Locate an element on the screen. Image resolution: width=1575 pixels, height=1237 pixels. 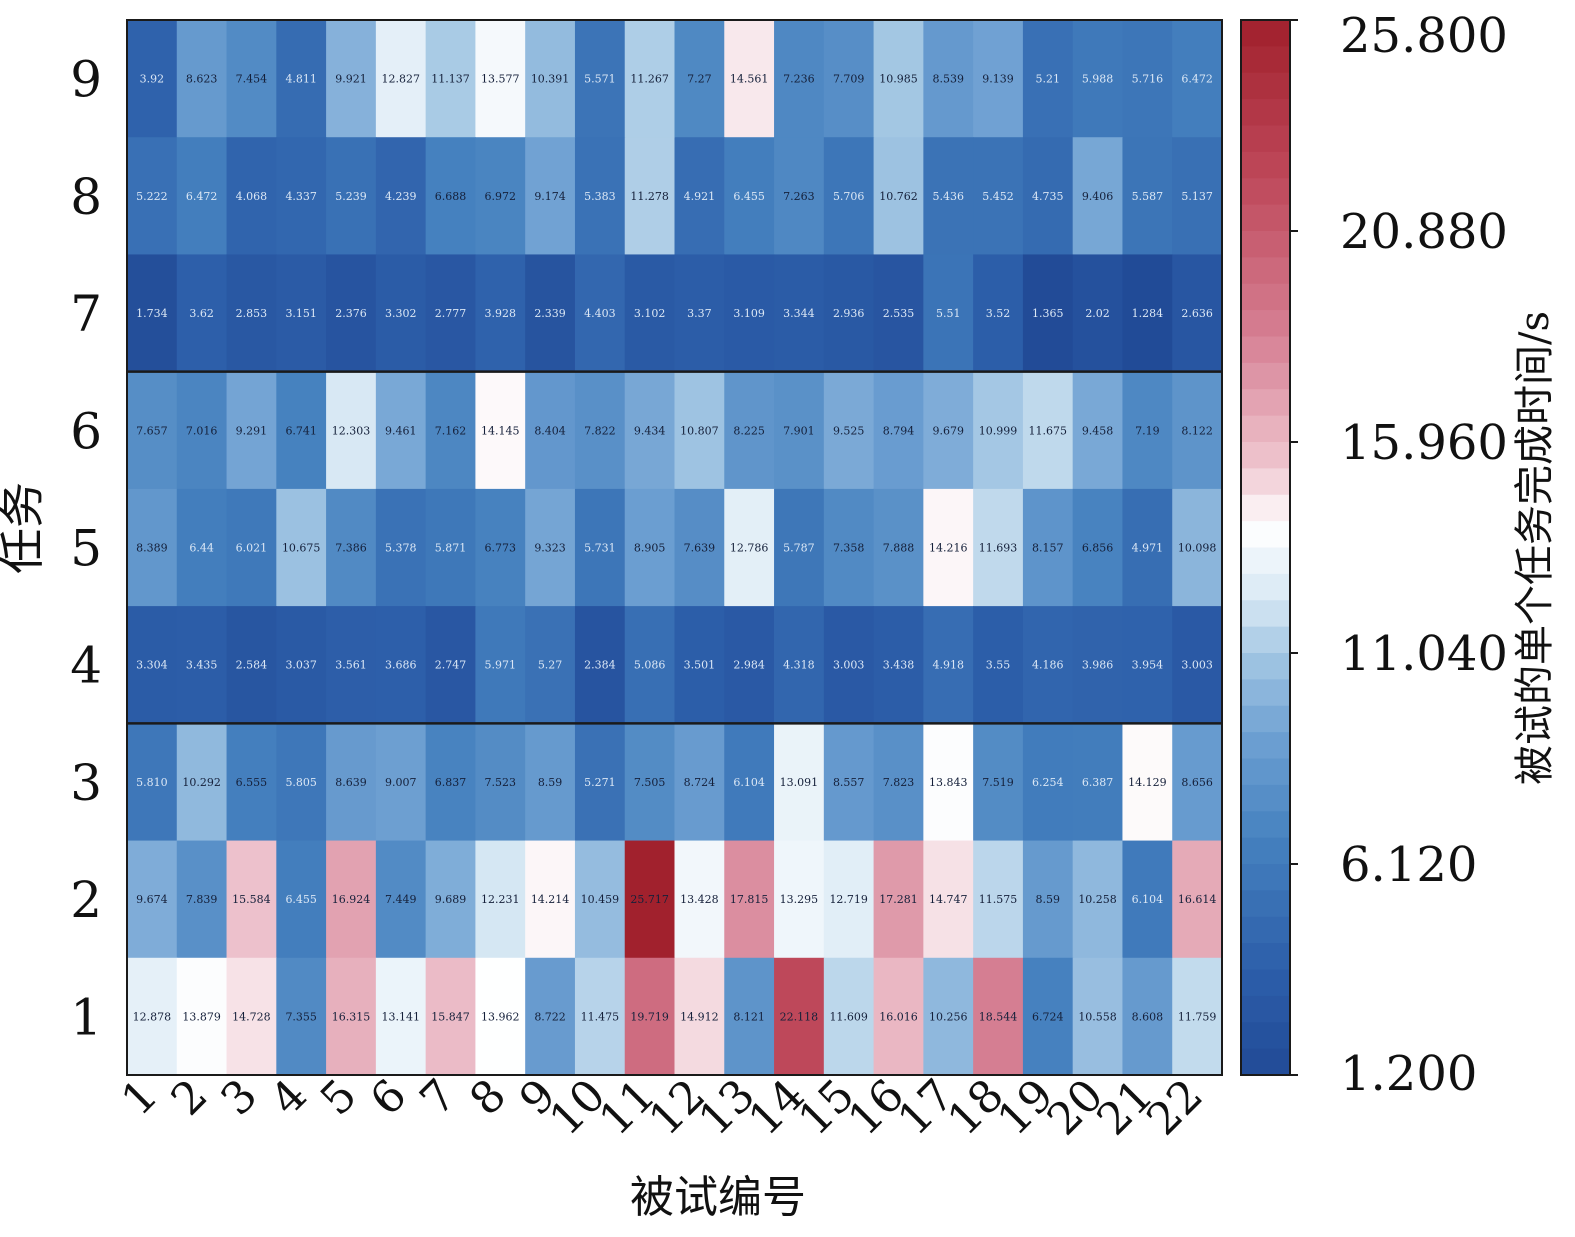
cell-value-label: 13.141 is located at coordinates (401, 1016).